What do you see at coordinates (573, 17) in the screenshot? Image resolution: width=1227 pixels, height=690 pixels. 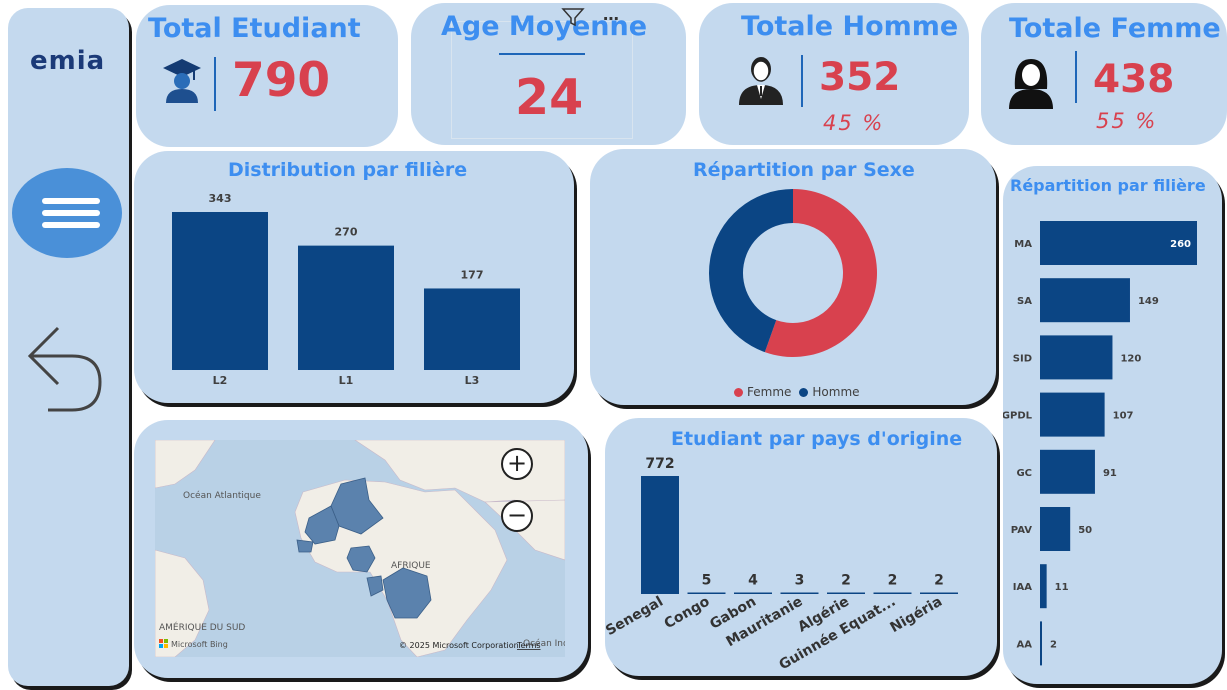 I see `filter-icon` at bounding box center [573, 17].